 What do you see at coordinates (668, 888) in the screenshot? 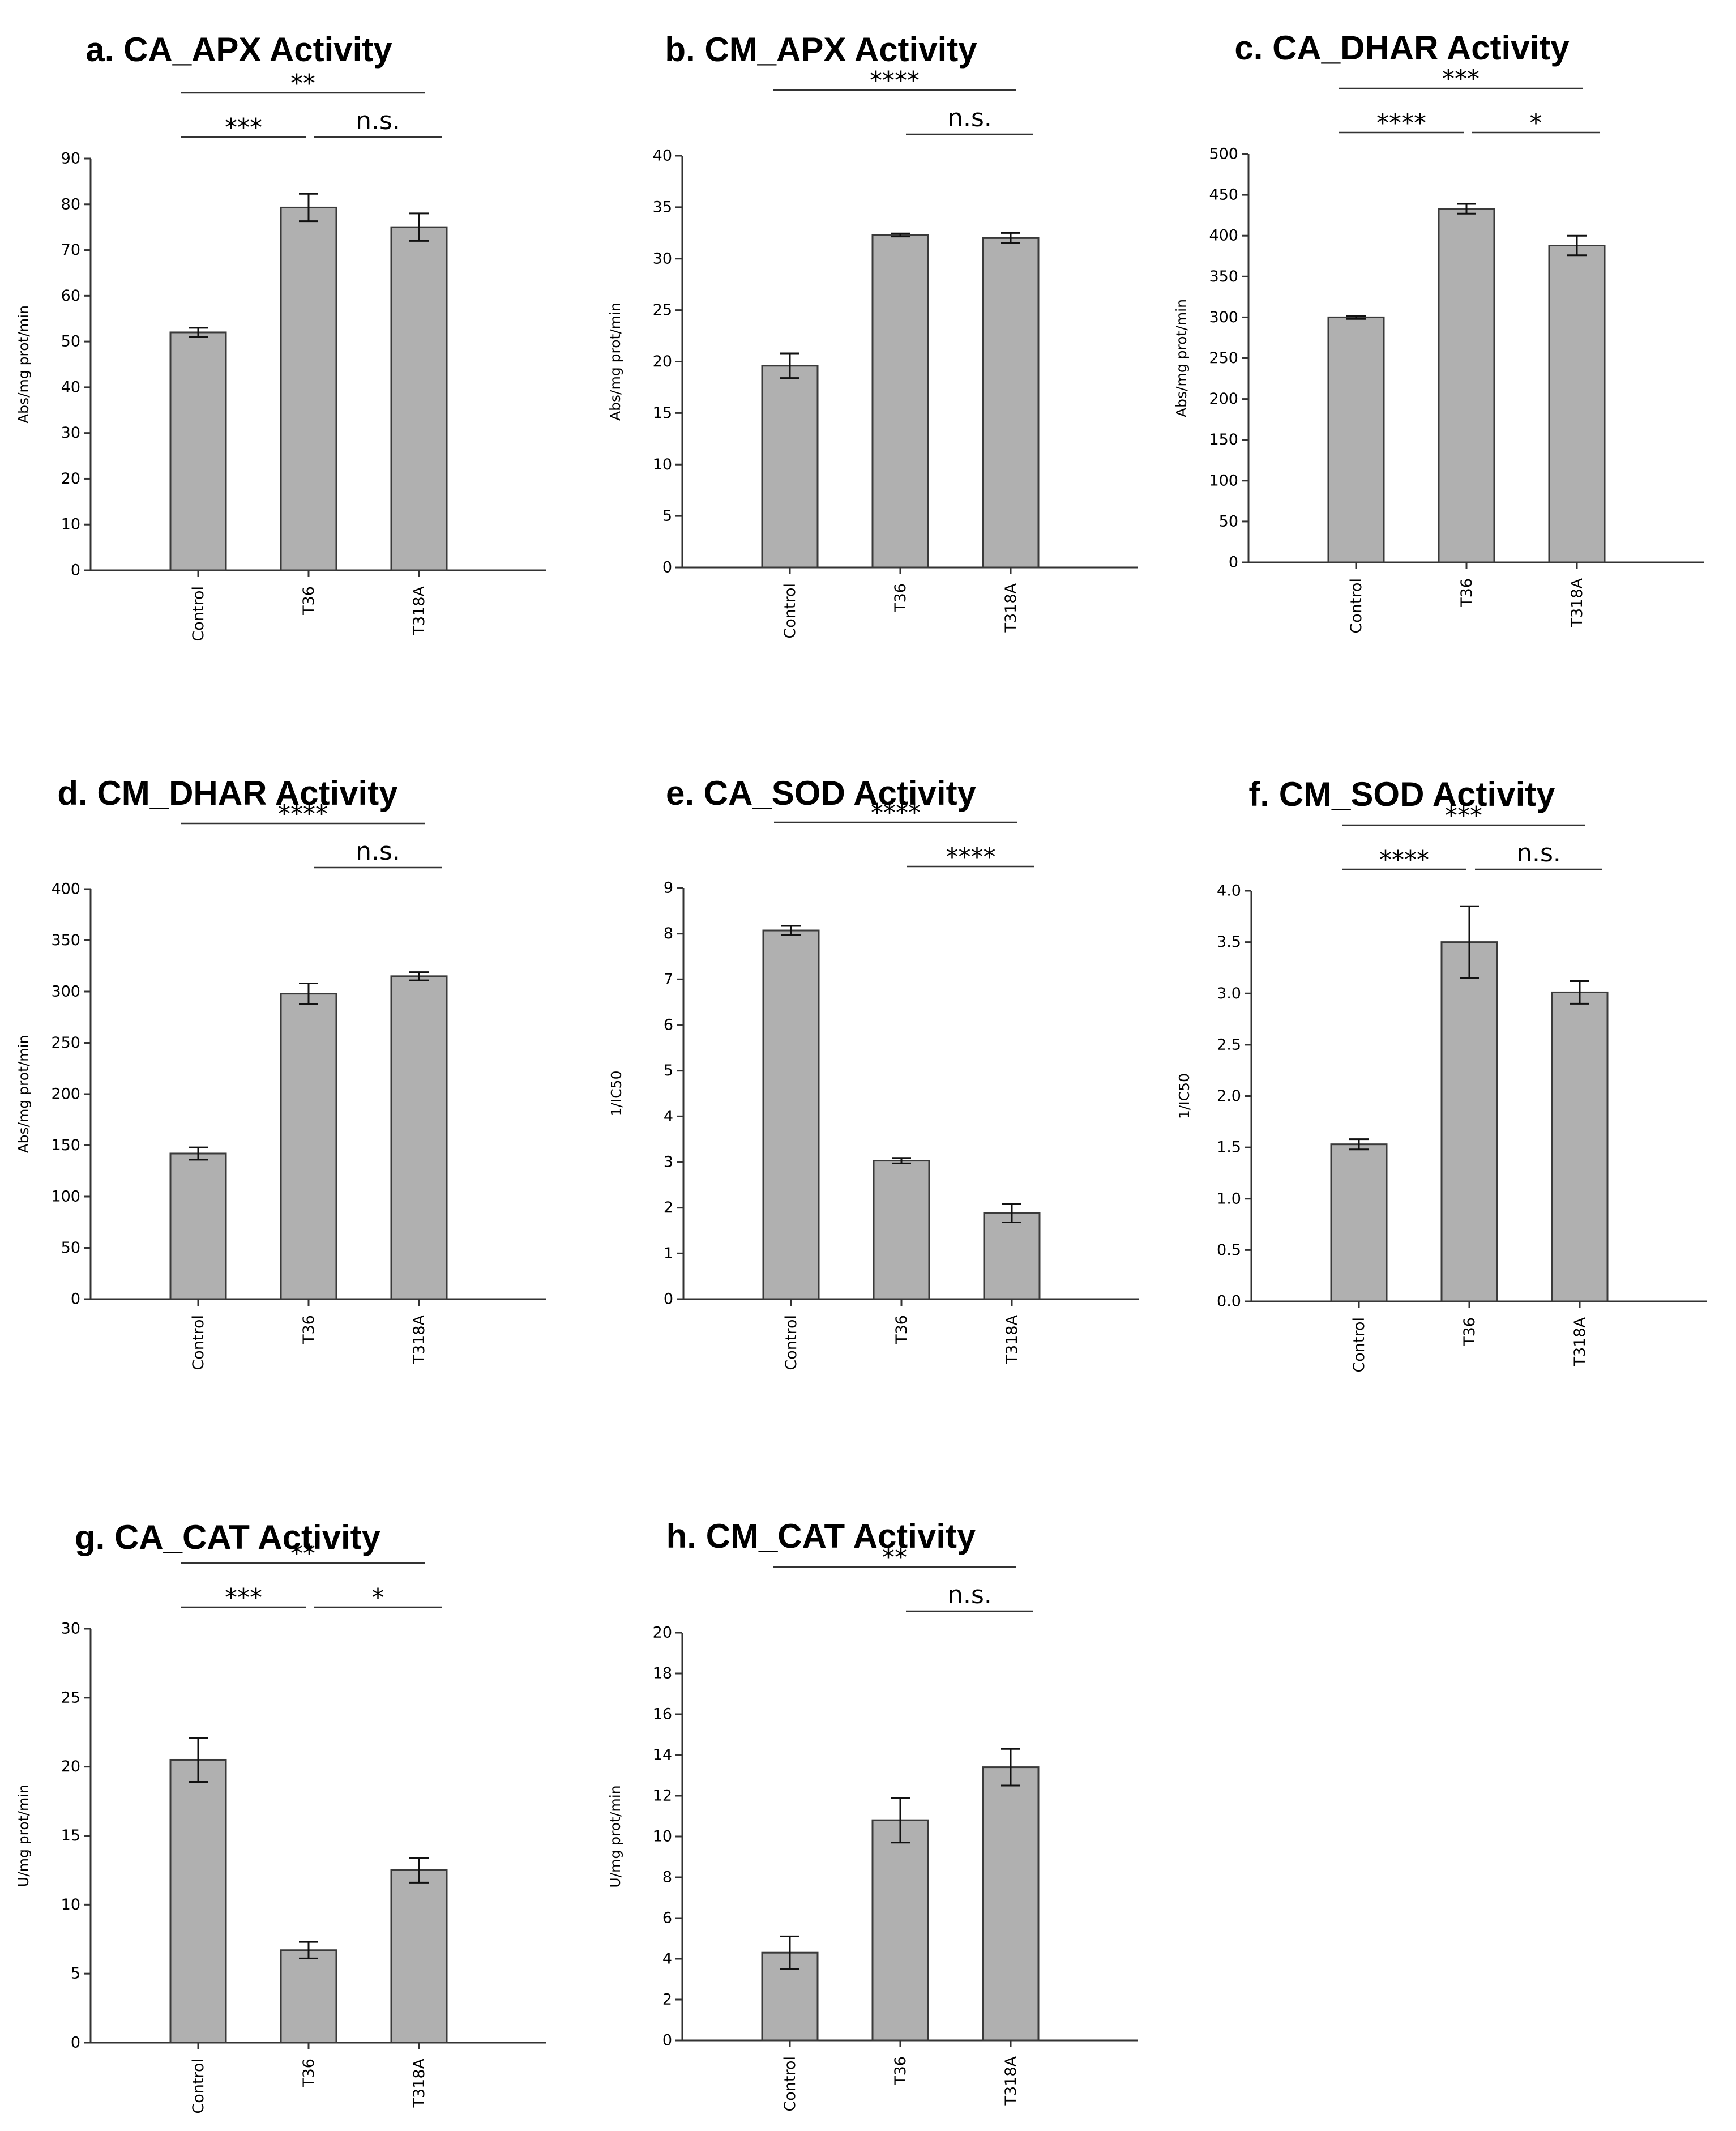
I see `y-tick-label: 9` at bounding box center [668, 888].